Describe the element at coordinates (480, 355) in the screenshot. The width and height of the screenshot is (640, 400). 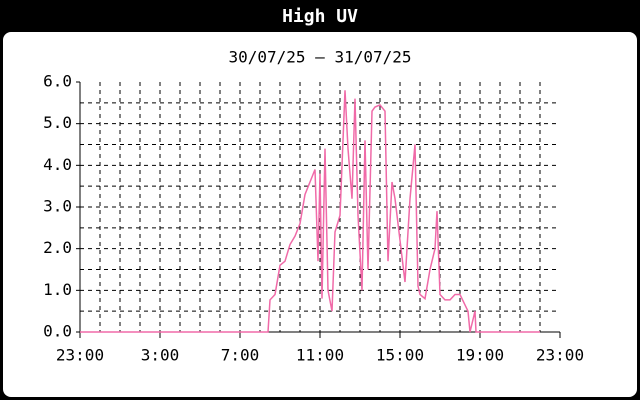
I see `x-tick-label: 19:00` at that location.